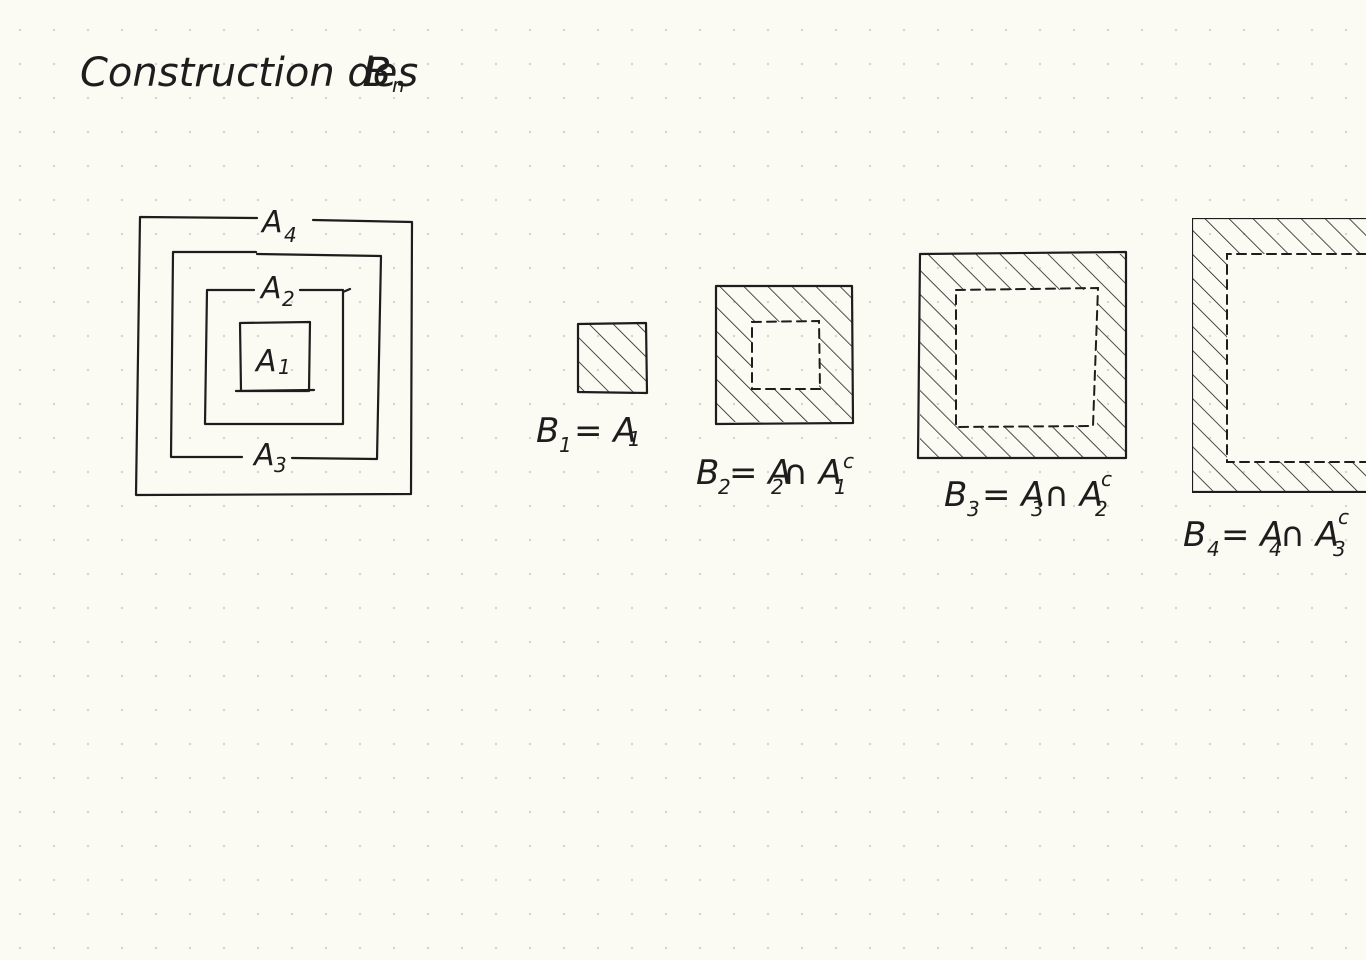 This screenshot has height=960, width=1366. I want to click on equation-b4: B 4 = A 4 ∩ A 3 c, so click(1266, 533).